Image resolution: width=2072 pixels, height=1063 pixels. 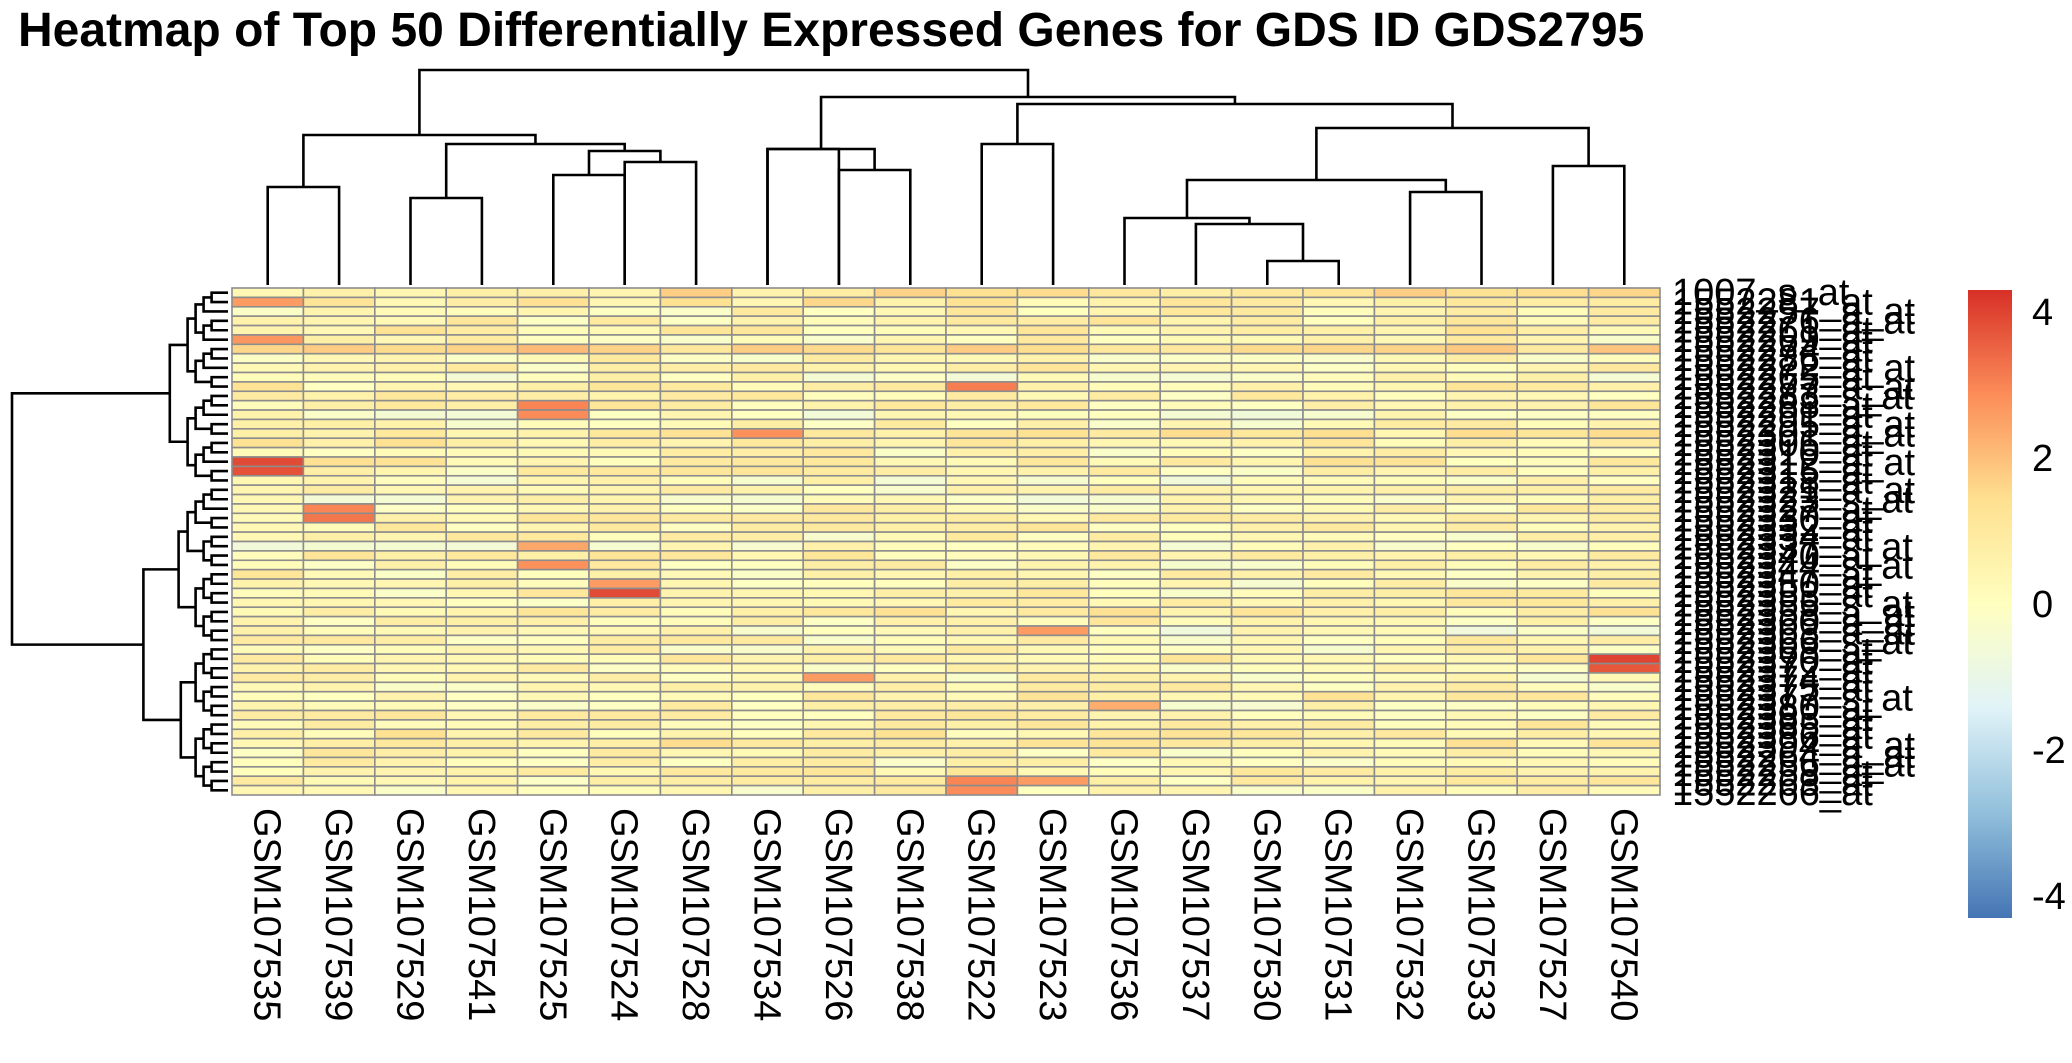 What do you see at coordinates (303, 235) in the screenshot?
I see `column-dendrogram-branch` at bounding box center [303, 235].